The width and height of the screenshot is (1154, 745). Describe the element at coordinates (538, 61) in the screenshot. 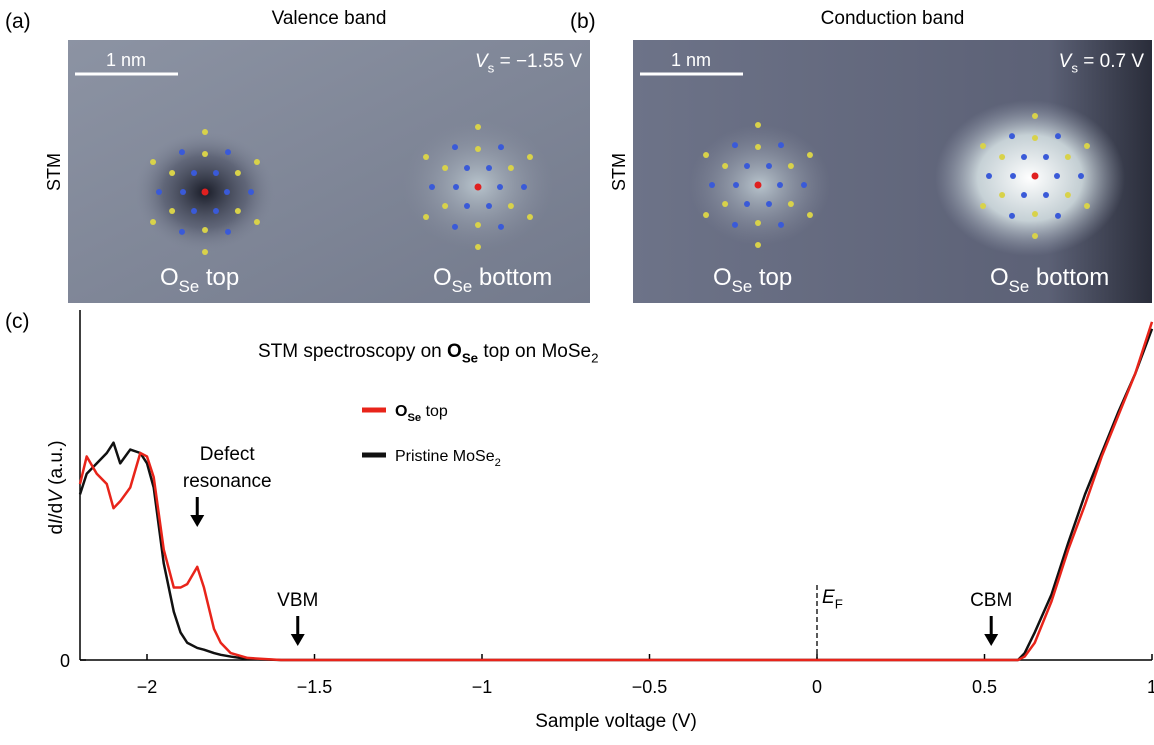

I see `text-part: = −1.55 V` at that location.